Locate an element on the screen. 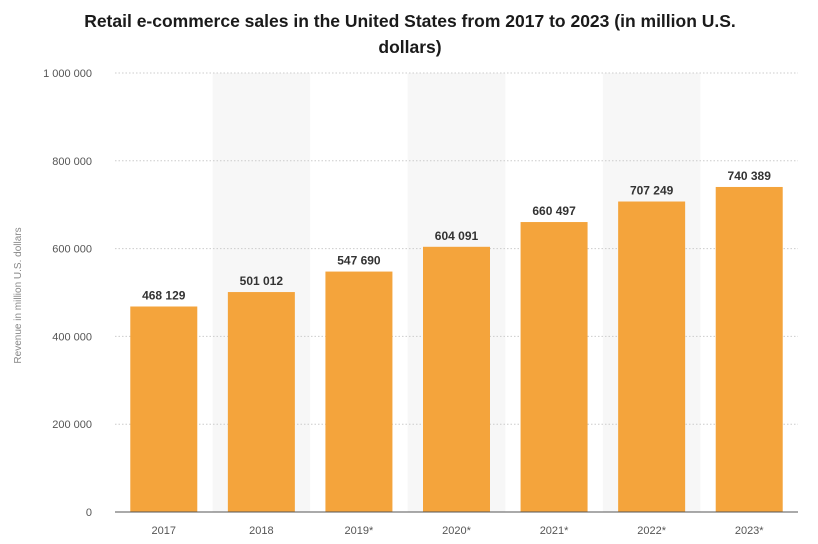 The image size is (818, 544). y-tick-label: 400 000 is located at coordinates (72, 337).